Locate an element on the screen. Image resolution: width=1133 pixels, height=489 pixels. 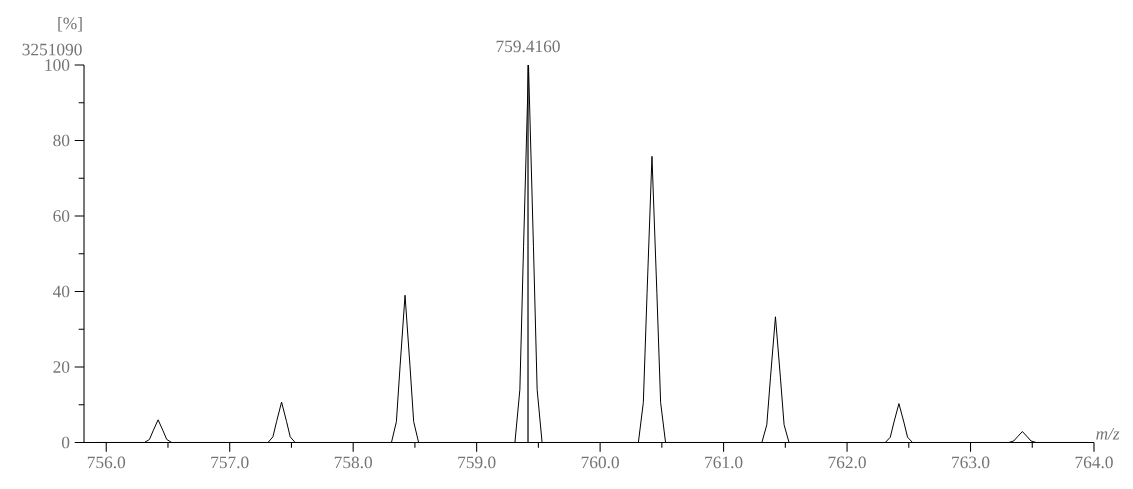
x-tick-label: 759.0 is located at coordinates (477, 462).